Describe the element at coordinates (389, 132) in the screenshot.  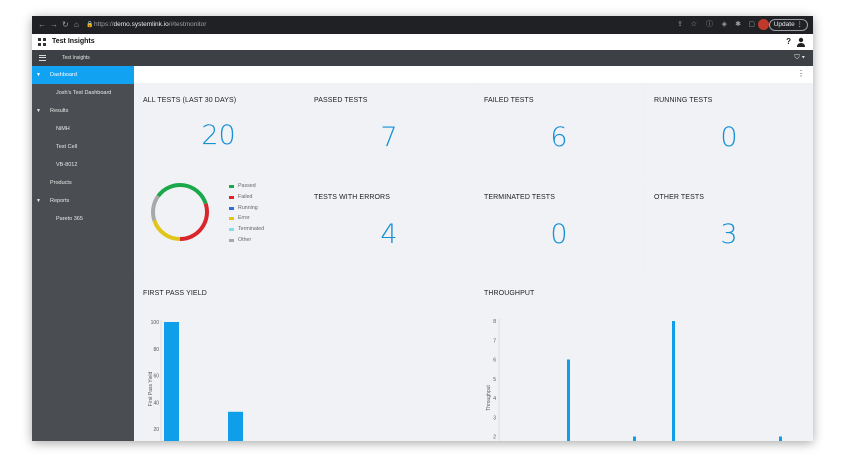
I see `passed-tests-card: PASSED TESTS 7` at that location.